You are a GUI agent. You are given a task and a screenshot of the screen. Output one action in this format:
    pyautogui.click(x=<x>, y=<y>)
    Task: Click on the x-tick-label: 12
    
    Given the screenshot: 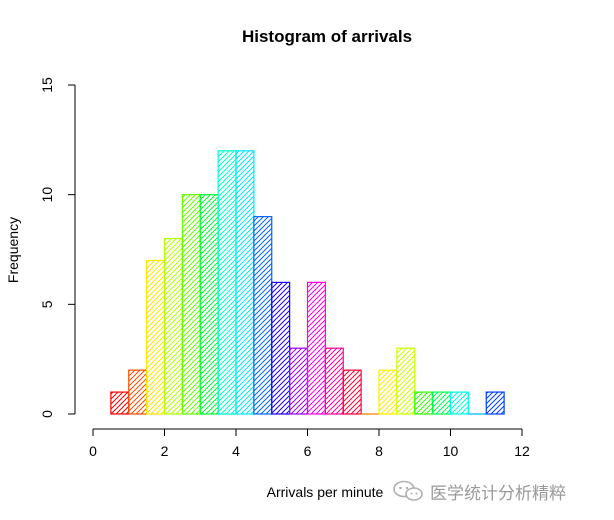 What is the action you would take?
    pyautogui.click(x=522, y=451)
    